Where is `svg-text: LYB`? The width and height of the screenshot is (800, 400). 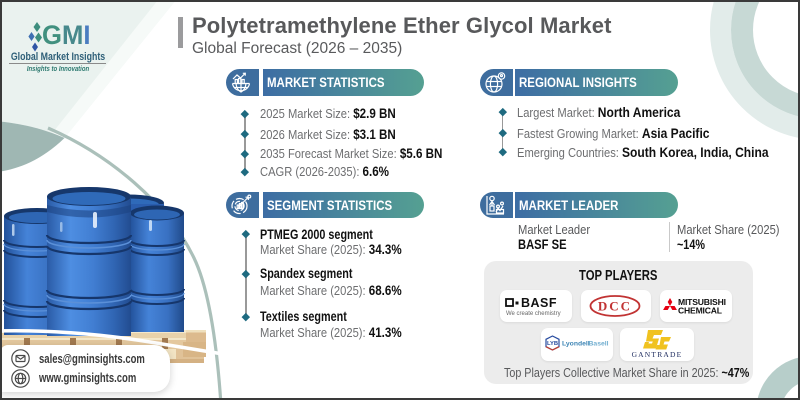
svg-text: LYB is located at coordinates (552, 344).